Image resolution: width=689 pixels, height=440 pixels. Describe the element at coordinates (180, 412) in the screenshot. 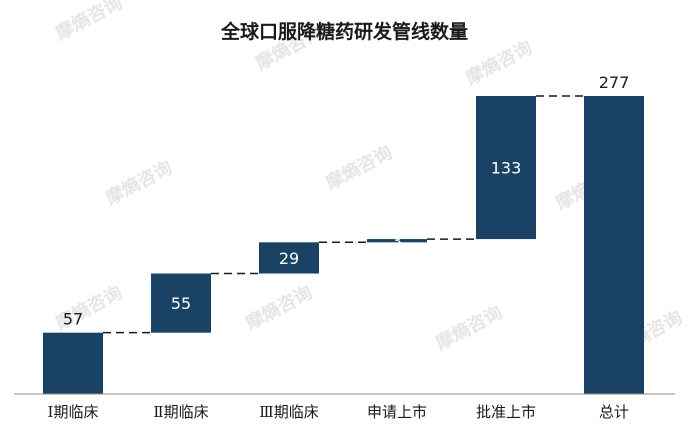

I see `category-label-2: Ⅱ期临床` at that location.